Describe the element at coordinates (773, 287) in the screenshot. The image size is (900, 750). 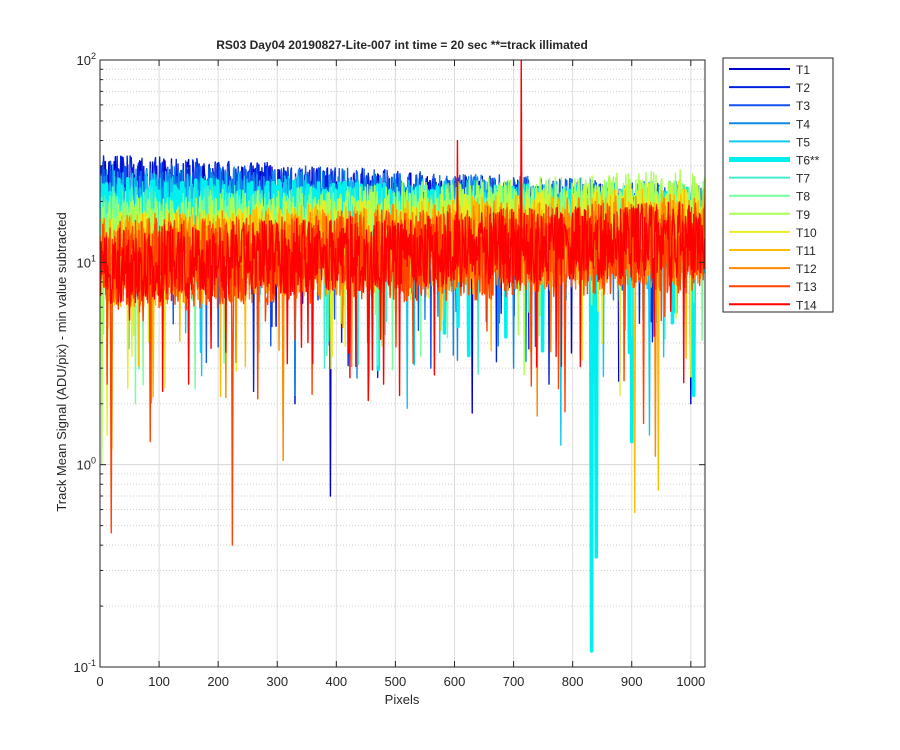
I see `legend-item: T13` at that location.